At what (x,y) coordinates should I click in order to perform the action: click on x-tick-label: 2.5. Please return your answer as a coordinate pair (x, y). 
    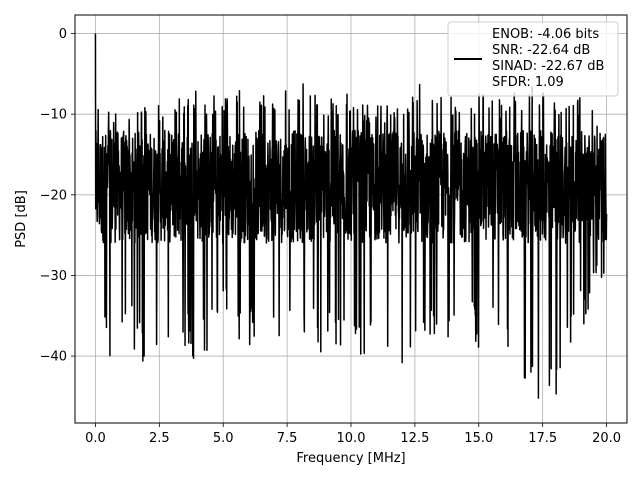
    Looking at the image, I should click on (159, 438).